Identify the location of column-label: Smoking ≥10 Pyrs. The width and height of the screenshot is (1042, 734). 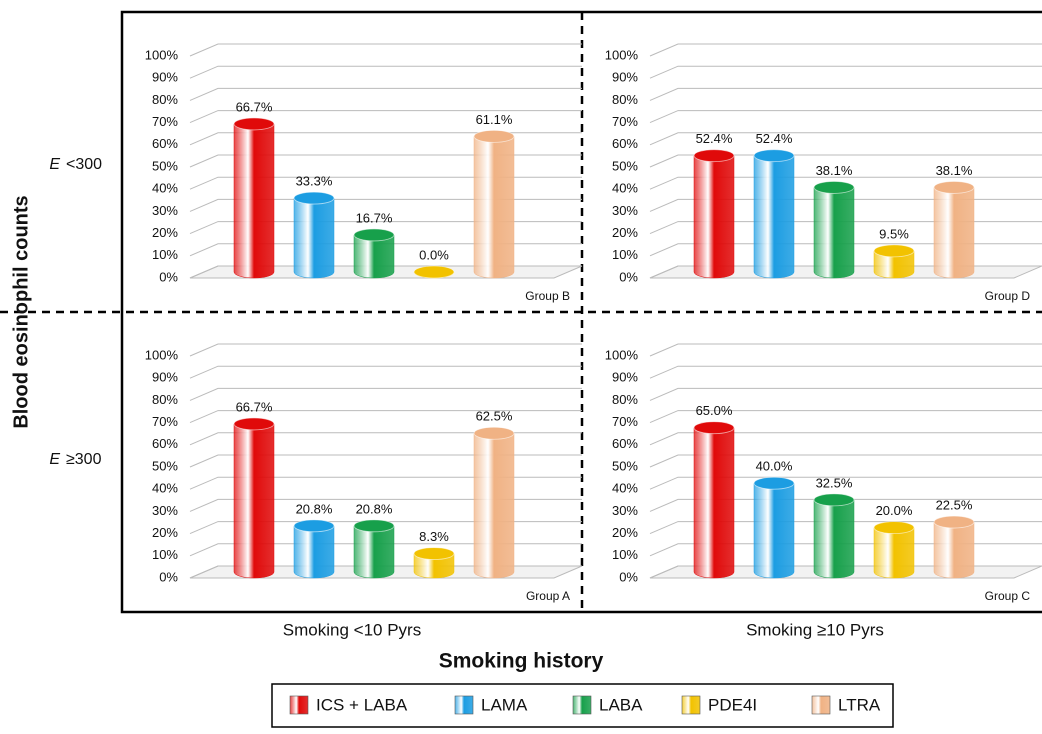
(815, 629).